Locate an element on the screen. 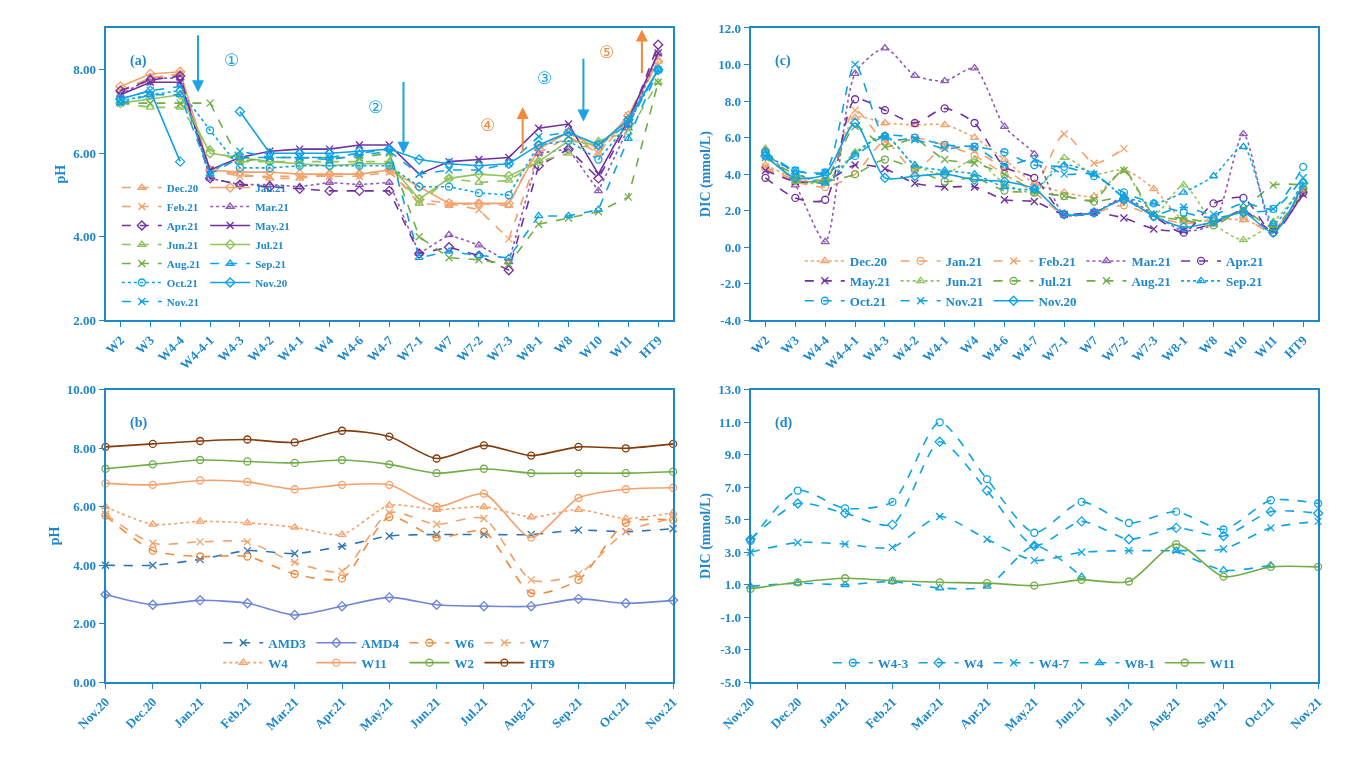 This screenshot has height=766, width=1348. legend-label: W8-1 is located at coordinates (1139, 663).